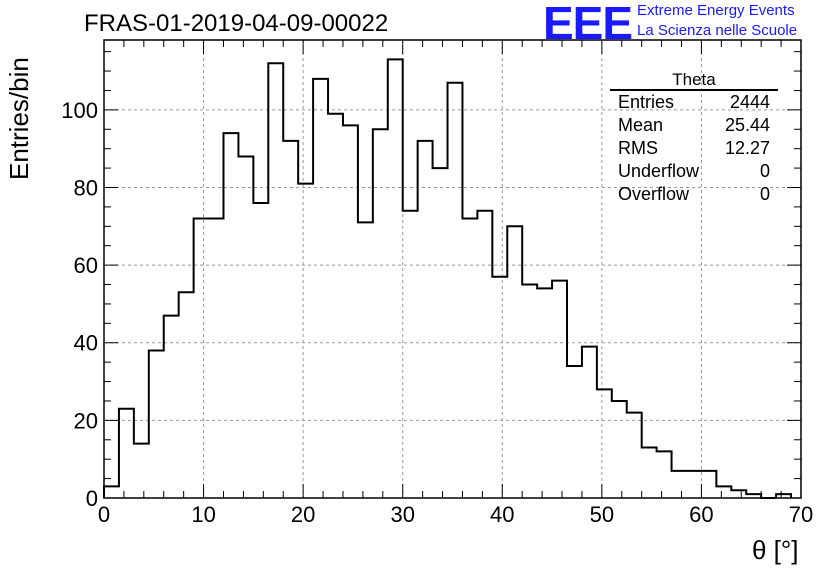 Image resolution: width=836 pixels, height=572 pixels. I want to click on y-tick-label: 100, so click(79, 110).